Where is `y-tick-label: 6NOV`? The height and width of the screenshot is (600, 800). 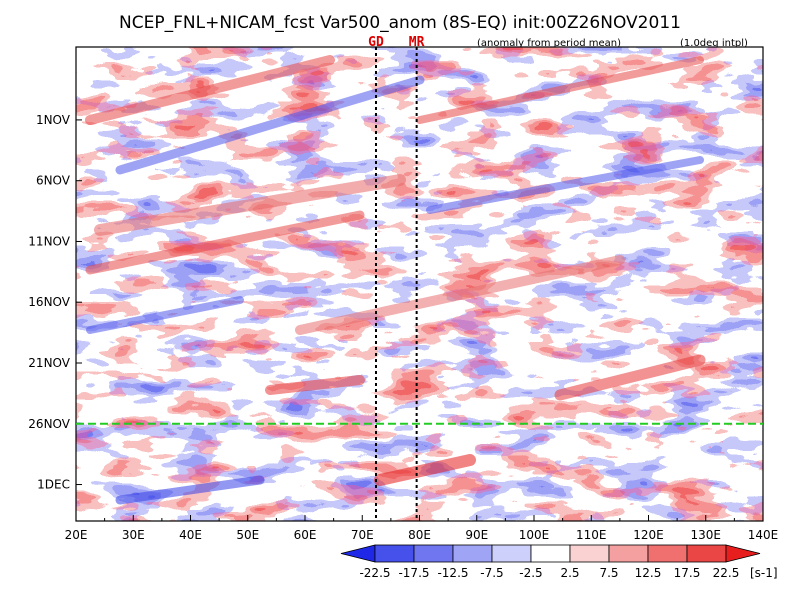 y-tick-label: 6NOV is located at coordinates (53, 181).